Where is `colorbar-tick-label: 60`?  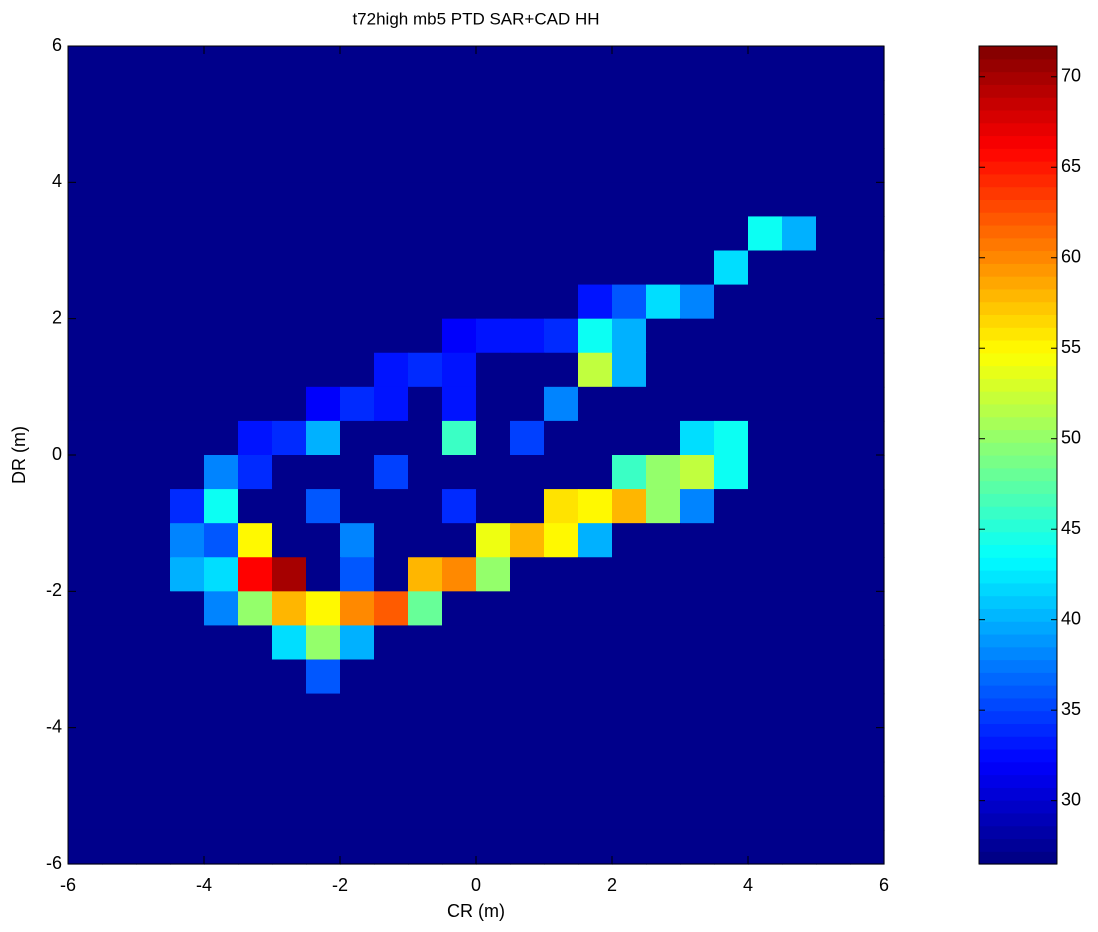 colorbar-tick-label: 60 is located at coordinates (1071, 256).